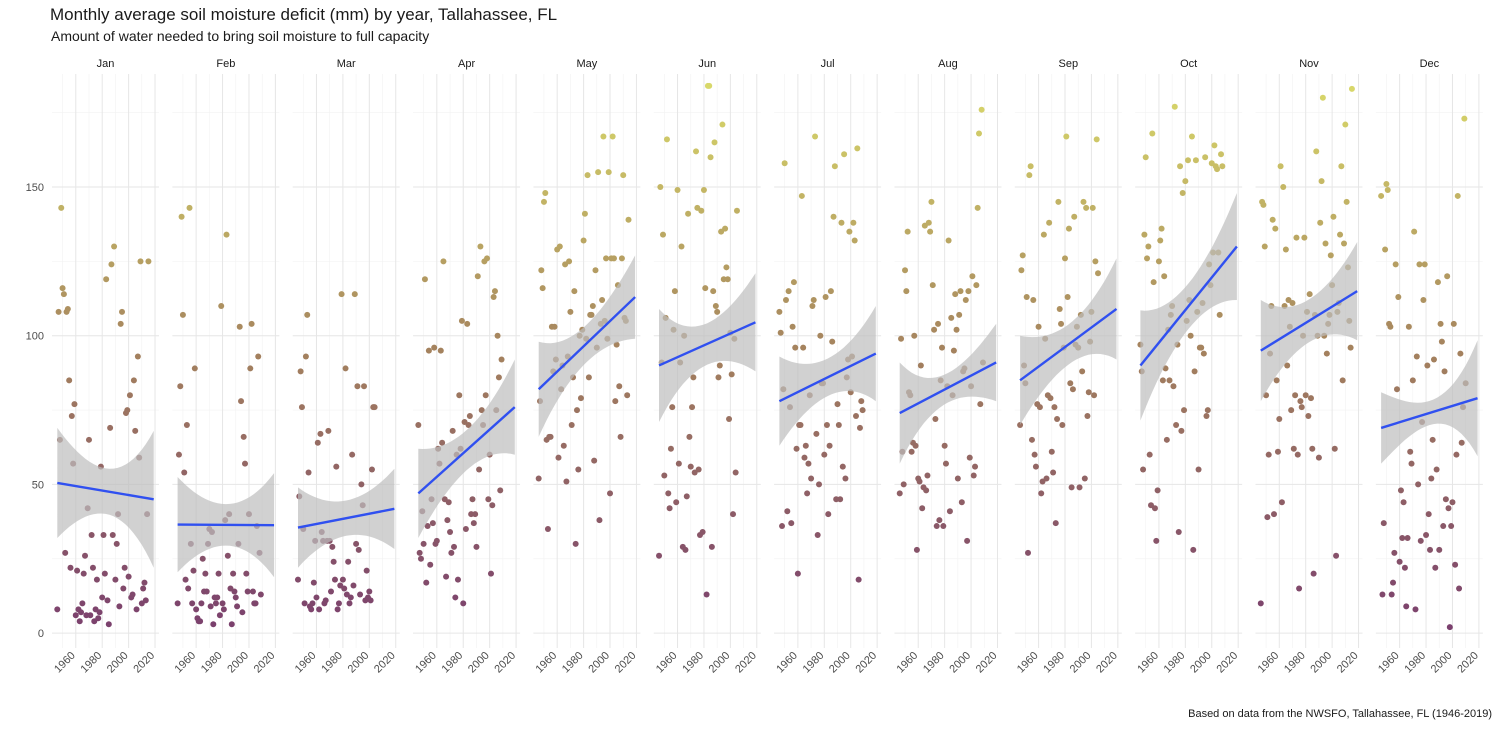  Describe the element at coordinates (587, 367) in the screenshot. I see `facet-may: May 1960 1980 2000 2020` at that location.